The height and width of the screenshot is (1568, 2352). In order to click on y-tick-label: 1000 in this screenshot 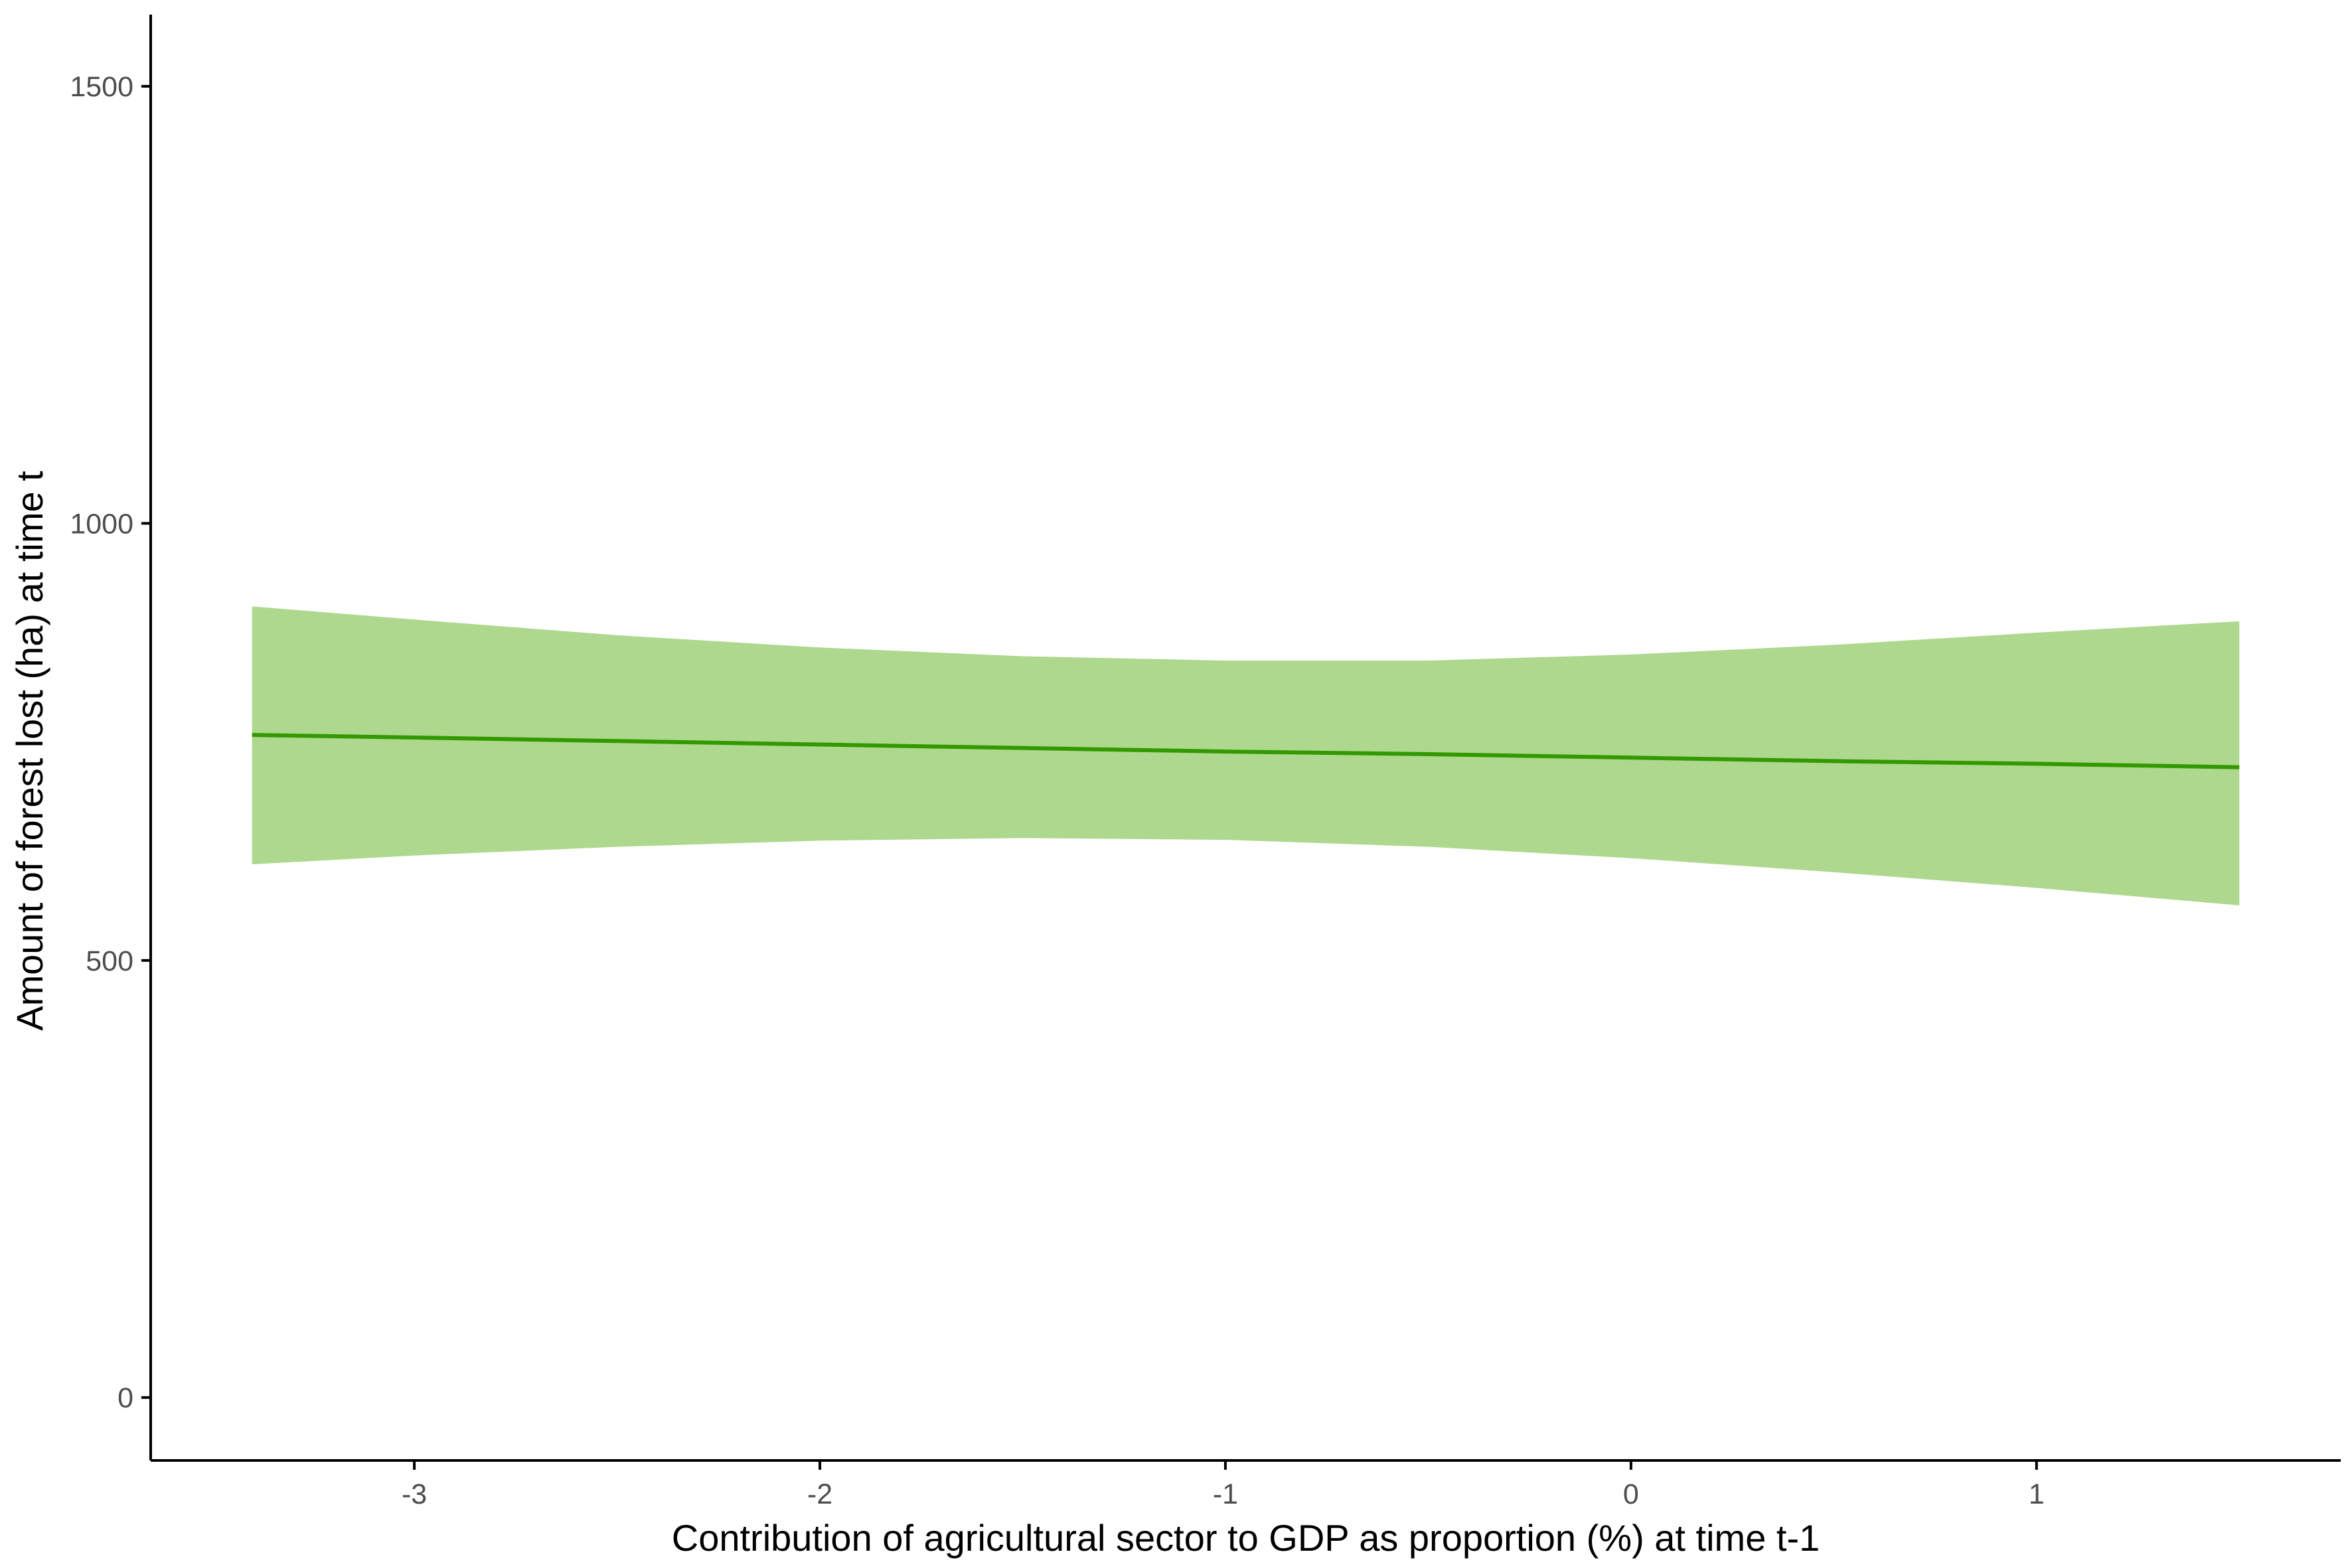, I will do `click(102, 524)`.